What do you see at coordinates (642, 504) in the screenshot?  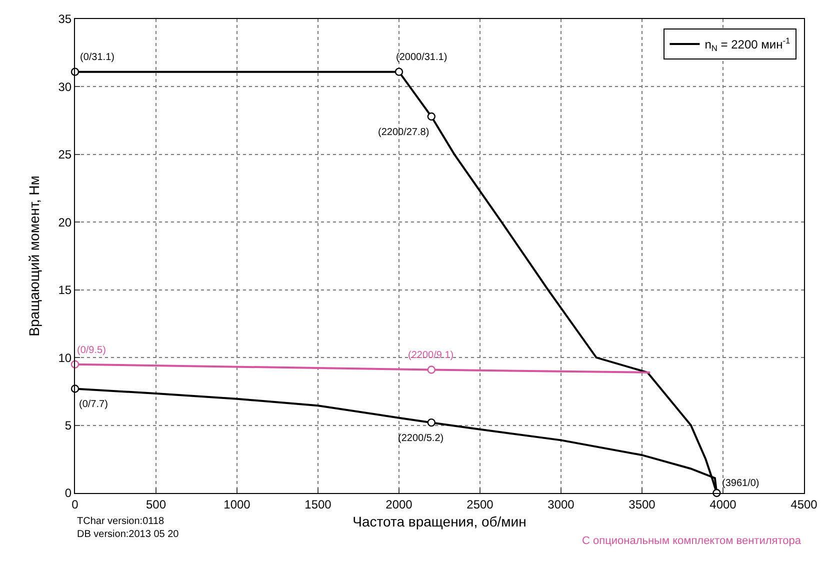 I see `x-tick-label: 3500` at bounding box center [642, 504].